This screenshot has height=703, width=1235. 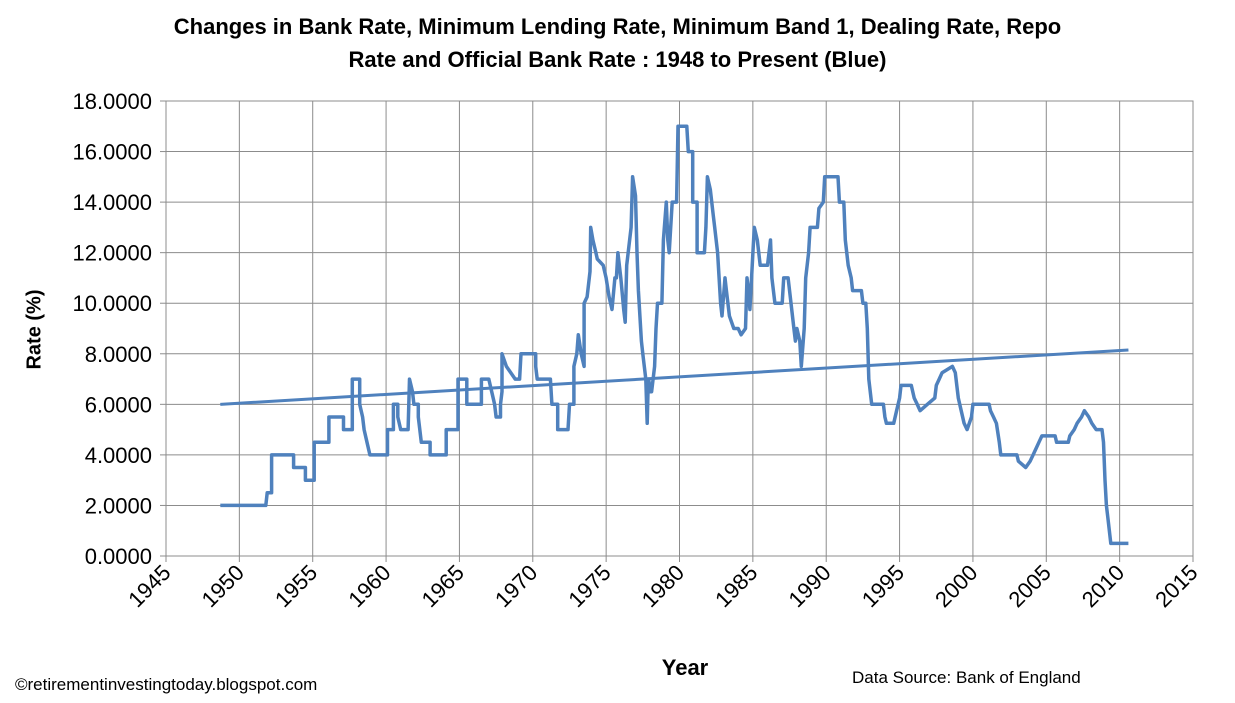 I want to click on x-tick-label: 2010, so click(x=1103, y=586).